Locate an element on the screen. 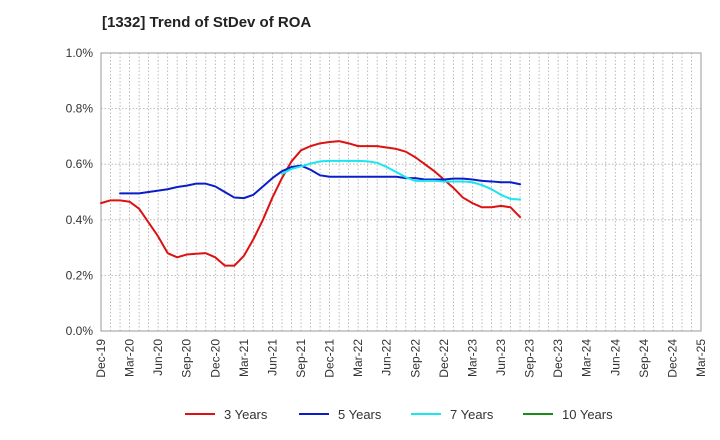 The image size is (720, 440). x-tick-label: Mar-20 is located at coordinates (130, 358).